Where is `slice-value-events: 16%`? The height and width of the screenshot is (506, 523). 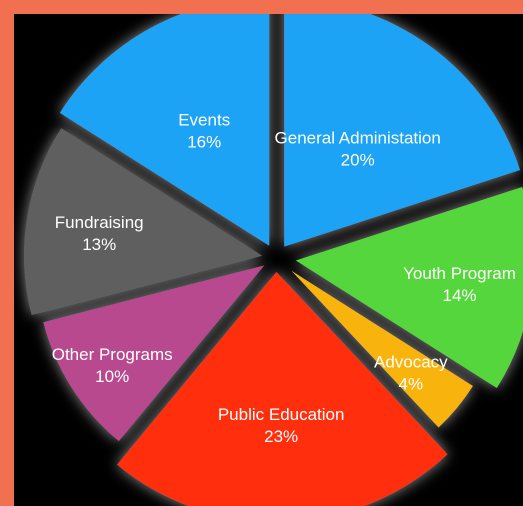 slice-value-events: 16% is located at coordinates (204, 141).